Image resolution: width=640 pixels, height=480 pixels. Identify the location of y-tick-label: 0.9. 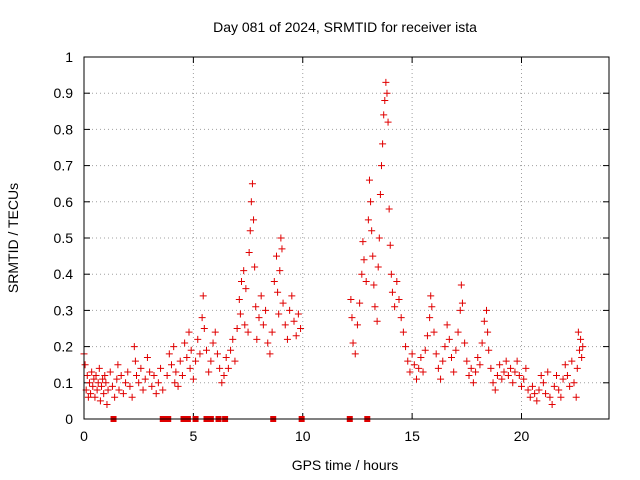
(64, 93).